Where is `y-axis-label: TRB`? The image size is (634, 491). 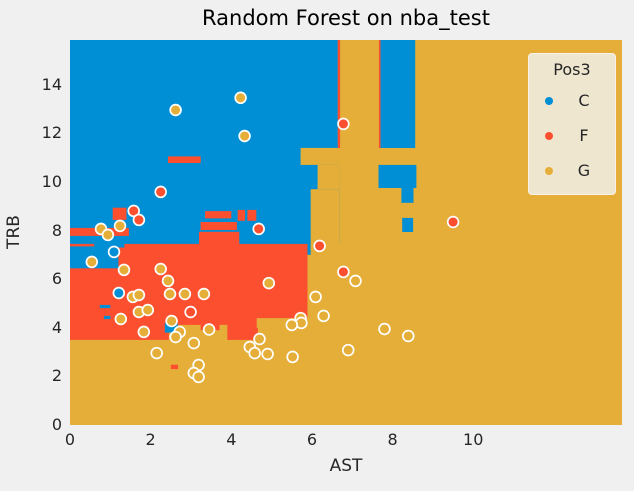 y-axis-label: TRB is located at coordinates (14, 232).